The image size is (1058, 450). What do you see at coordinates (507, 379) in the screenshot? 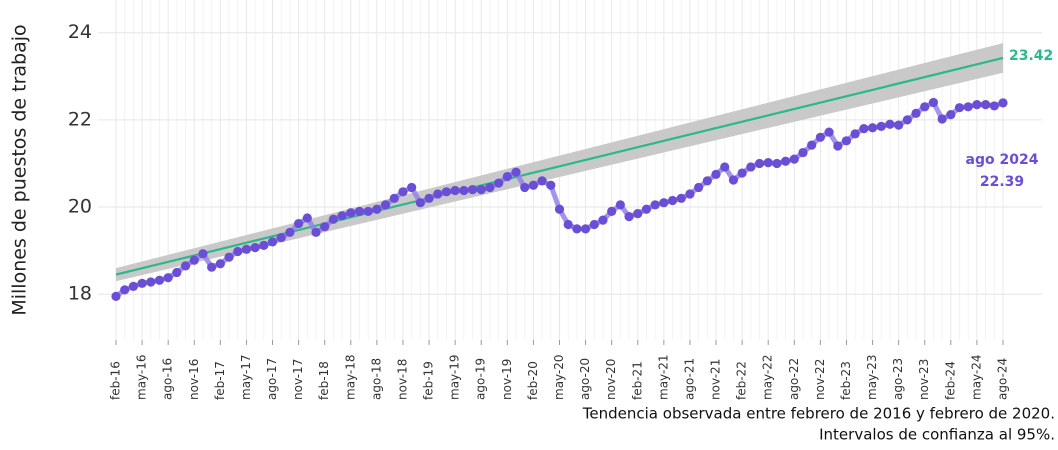
I see `x-tick-label: nov-19` at bounding box center [507, 379].